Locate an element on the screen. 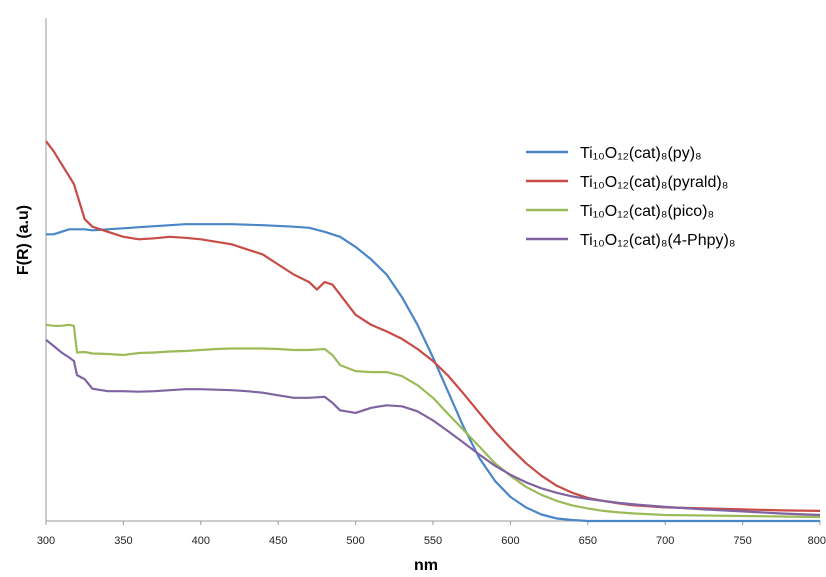 Image resolution: width=826 pixels, height=577 pixels. x-tick-label: 750 is located at coordinates (742, 541).